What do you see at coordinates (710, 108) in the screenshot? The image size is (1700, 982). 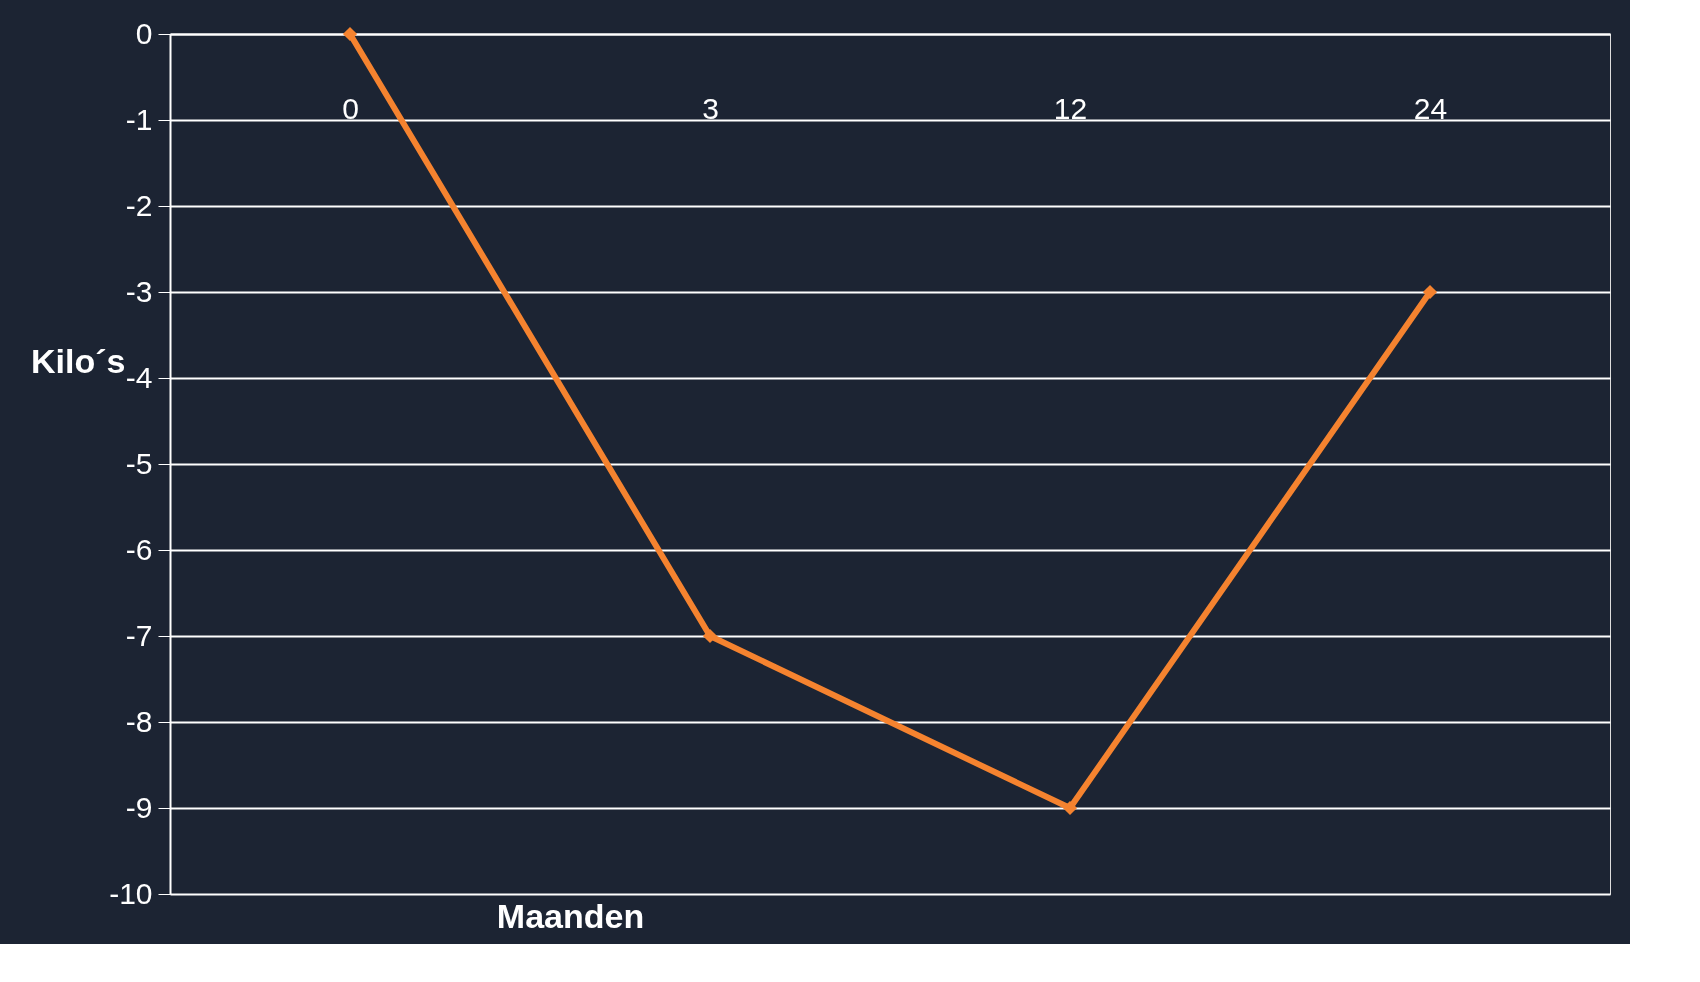 I see `x-tick-label: 3` at bounding box center [710, 108].